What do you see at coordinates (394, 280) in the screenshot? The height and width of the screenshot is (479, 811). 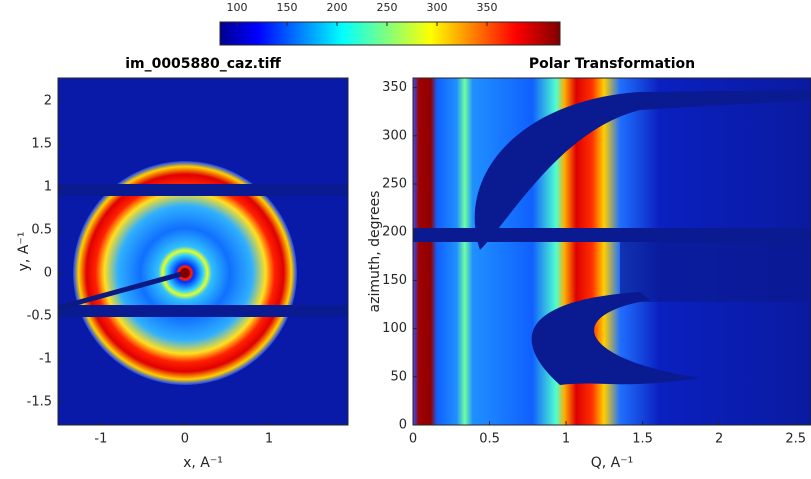 I see `y-tick-label: 150` at bounding box center [394, 280].